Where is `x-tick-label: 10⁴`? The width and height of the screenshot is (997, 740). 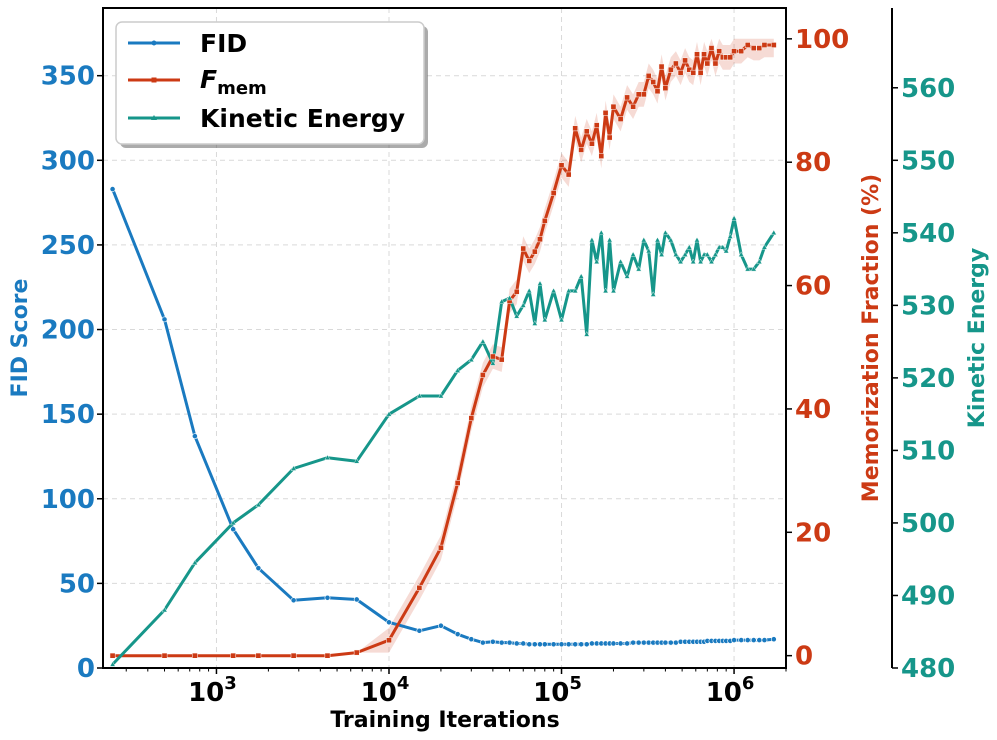
x-tick-label: 10⁴ is located at coordinates (385, 690).